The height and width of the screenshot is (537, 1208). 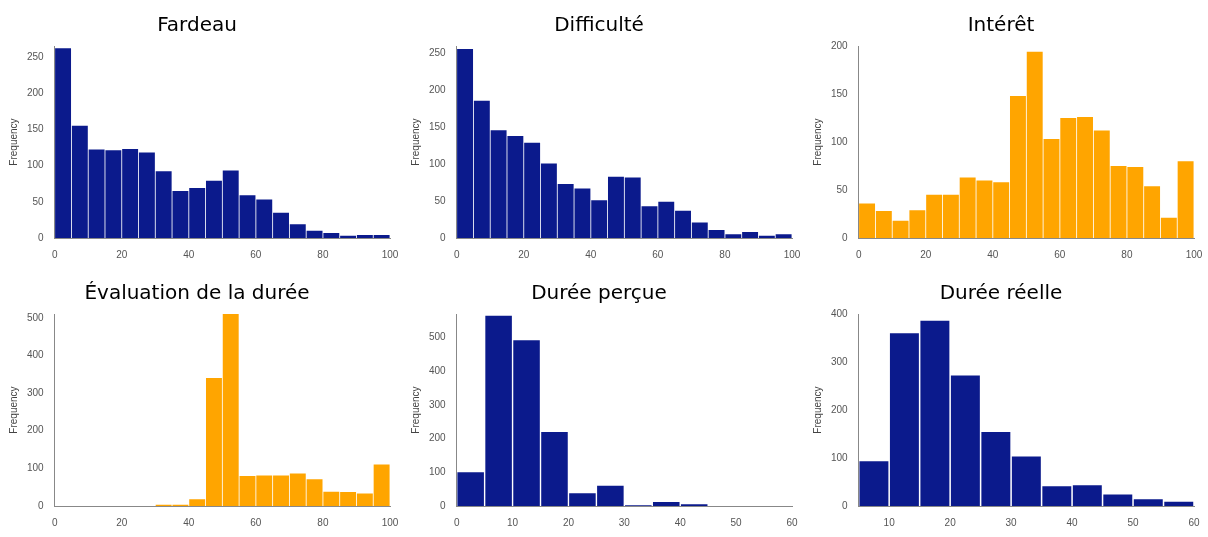 What do you see at coordinates (197, 292) in the screenshot?
I see `chart-title: Évaluation de la durée` at bounding box center [197, 292].